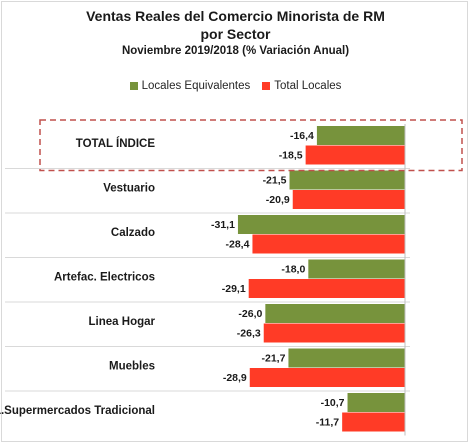  I want to click on category-label-linea-hogar: Linea Hogar, so click(122, 322).